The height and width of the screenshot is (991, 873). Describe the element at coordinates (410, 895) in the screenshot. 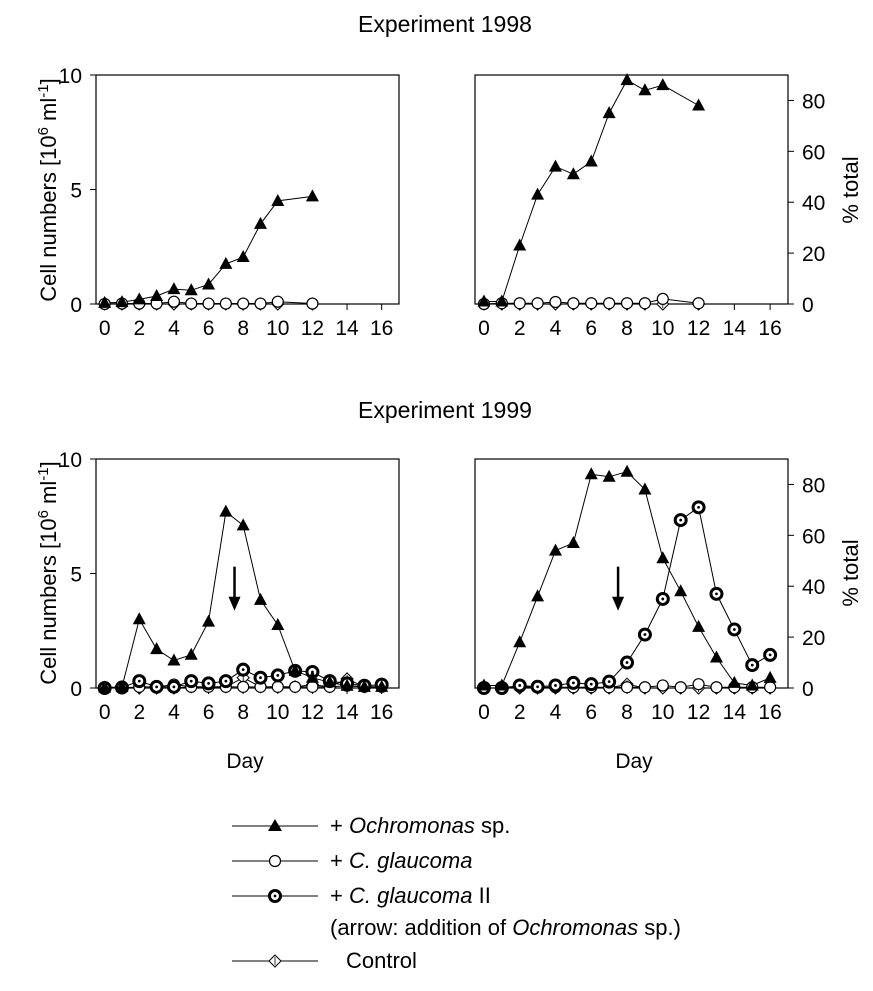

I see `legend-glaucoma-ii-label: + C. glaucoma II` at that location.